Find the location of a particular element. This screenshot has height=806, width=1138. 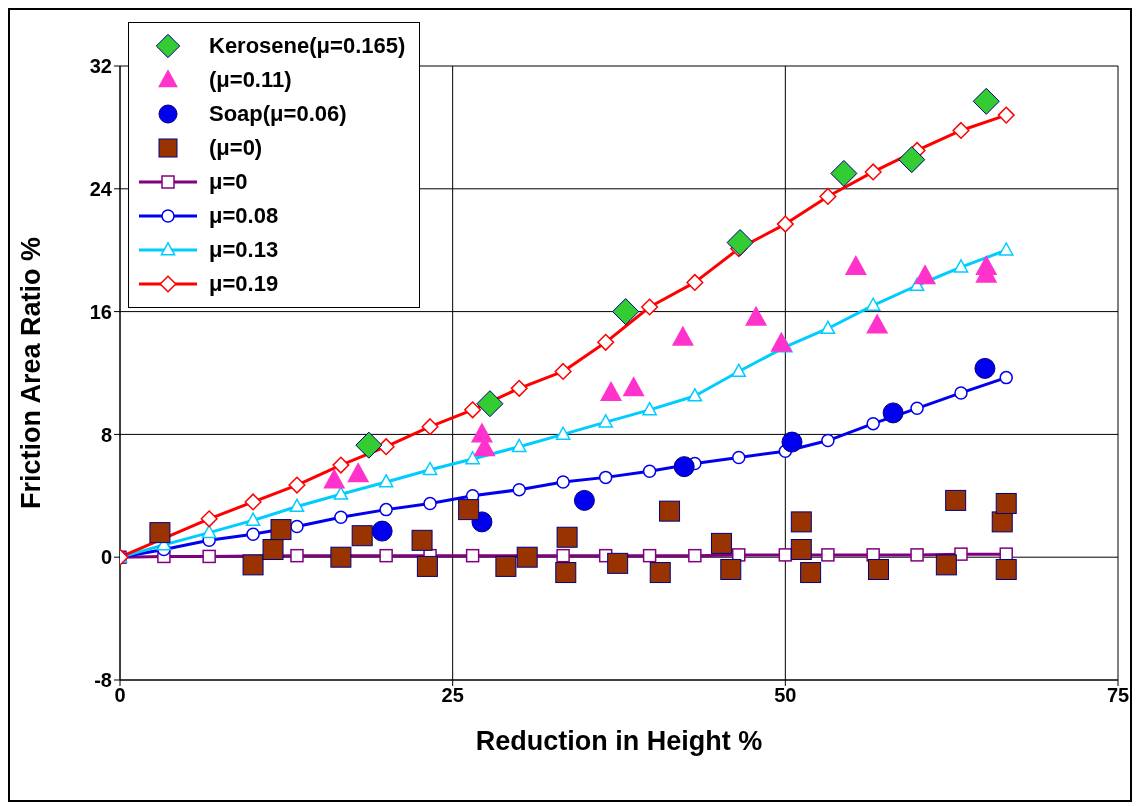

y-tick-label: 32 is located at coordinates (100, 66).